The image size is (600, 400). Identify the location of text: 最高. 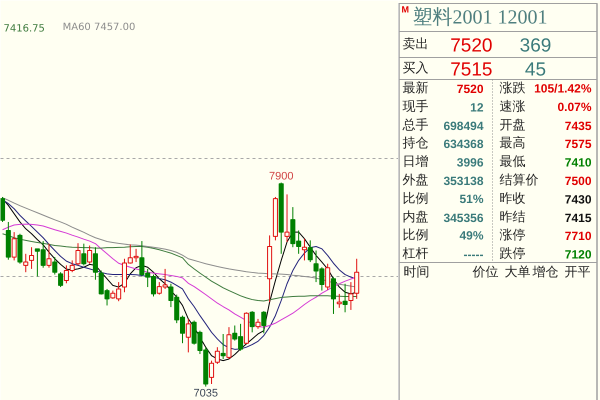
(513, 143).